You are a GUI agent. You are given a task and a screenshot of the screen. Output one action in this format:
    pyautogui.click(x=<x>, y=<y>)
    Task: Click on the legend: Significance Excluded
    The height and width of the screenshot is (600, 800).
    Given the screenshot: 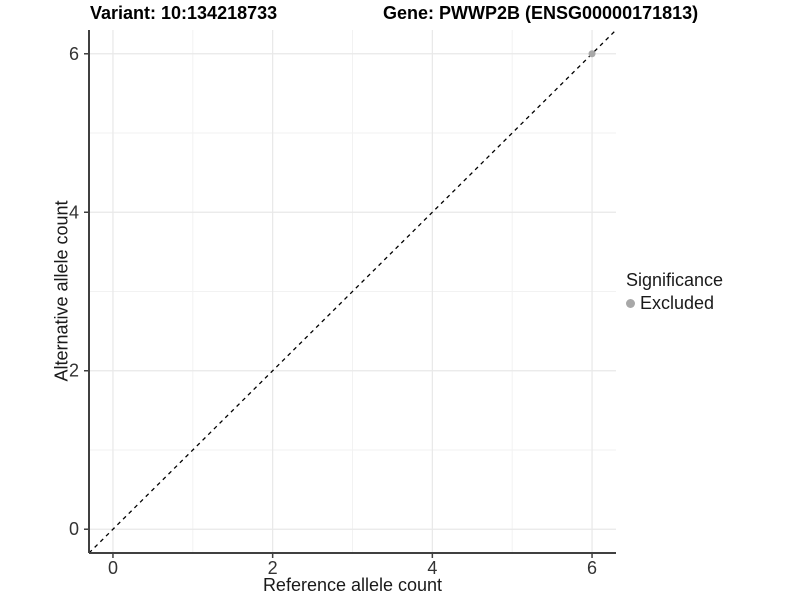 What is the action you would take?
    pyautogui.click(x=674, y=292)
    